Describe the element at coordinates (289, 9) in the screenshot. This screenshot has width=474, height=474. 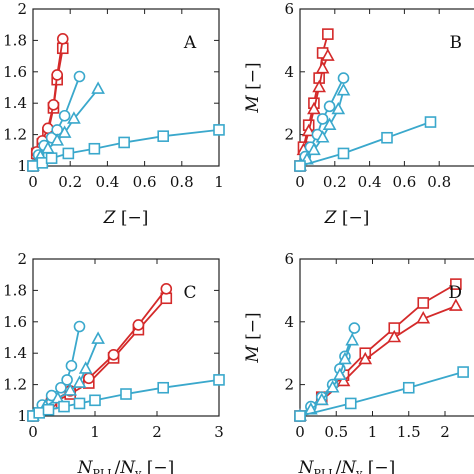
I see `y-tick-label: 6` at that location.